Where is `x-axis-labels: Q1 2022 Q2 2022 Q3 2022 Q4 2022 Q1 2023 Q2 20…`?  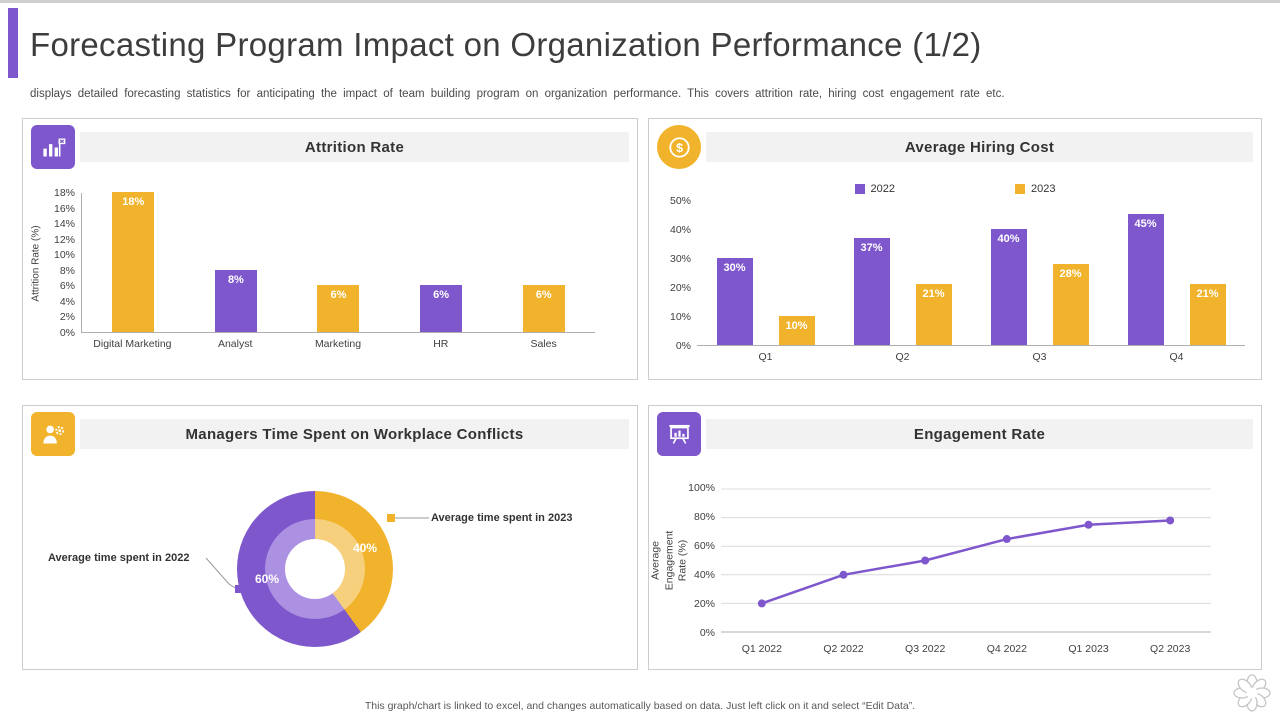 x-axis-labels: Q1 2022 Q2 2022 Q3 2022 Q4 2022 Q1 2023 Q2 20… is located at coordinates (966, 646).